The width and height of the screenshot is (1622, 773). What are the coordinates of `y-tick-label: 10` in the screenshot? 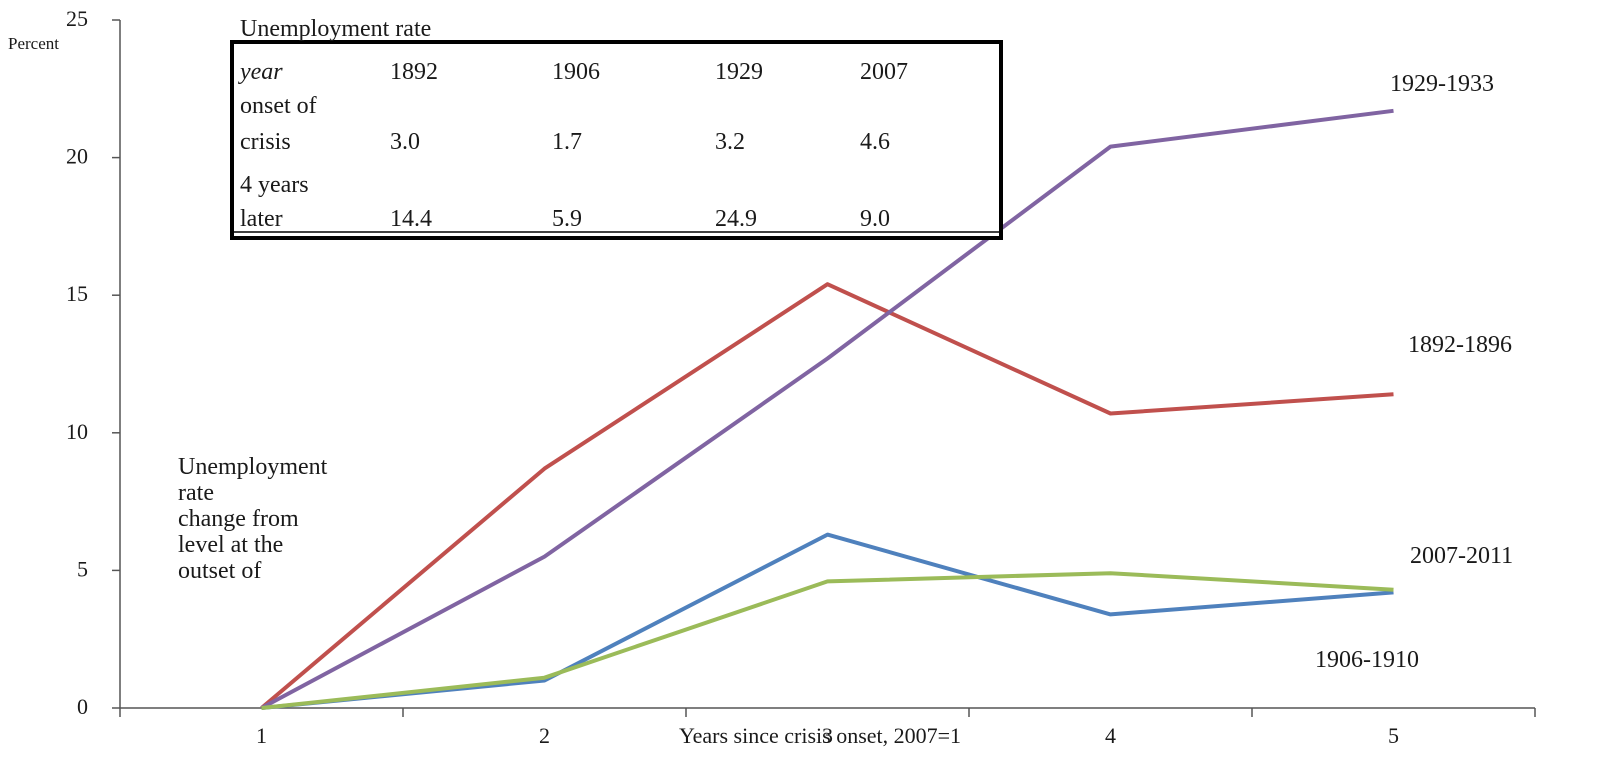 It's located at (77, 431).